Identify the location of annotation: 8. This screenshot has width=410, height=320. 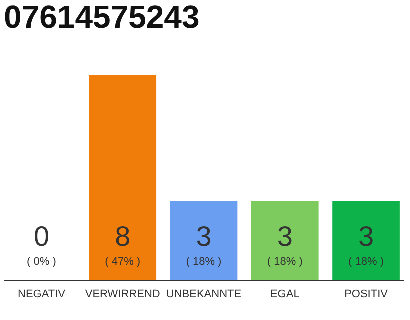
(123, 236).